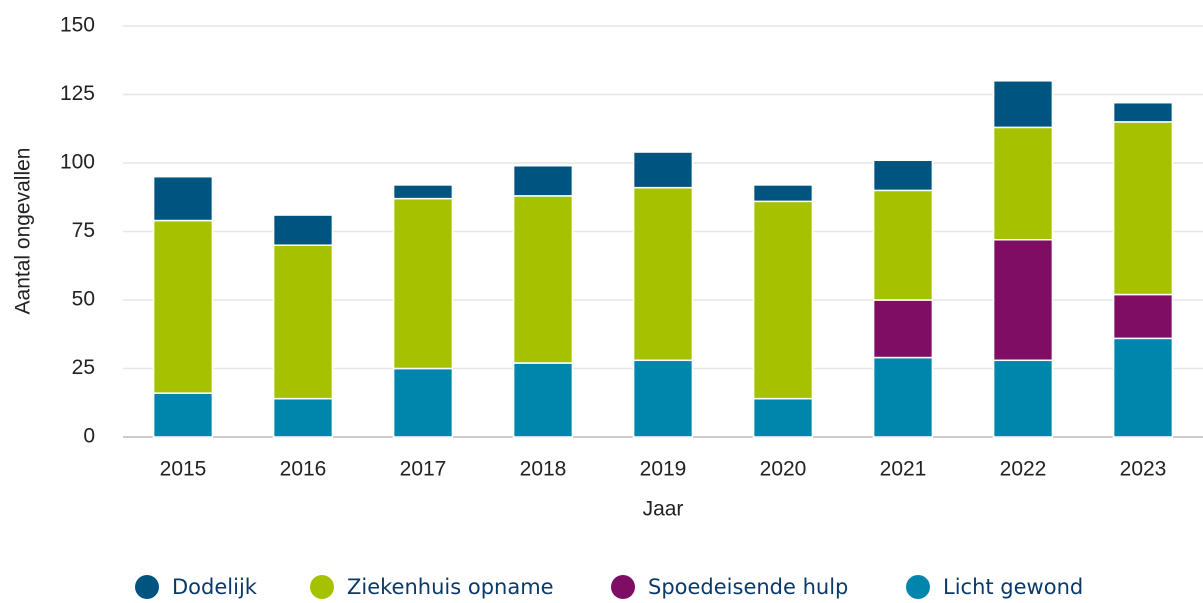 Image resolution: width=1203 pixels, height=603 pixels. Describe the element at coordinates (1013, 587) in the screenshot. I see `legend-label: Licht gewond` at that location.